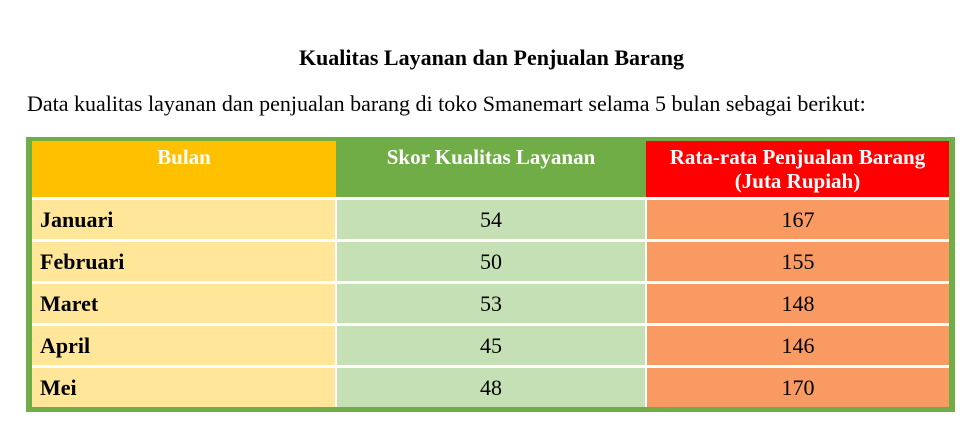 This screenshot has height=439, width=975. I want to click on table-row: Januari 54 167, so click(490, 219).